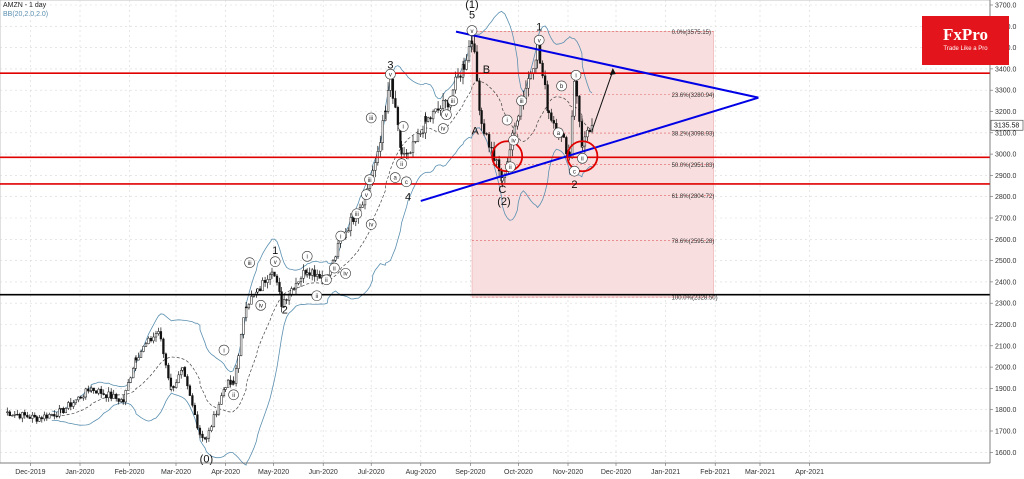  What do you see at coordinates (470, 472) in the screenshot?
I see `time-tick-label: Sep-2020` at bounding box center [470, 472].